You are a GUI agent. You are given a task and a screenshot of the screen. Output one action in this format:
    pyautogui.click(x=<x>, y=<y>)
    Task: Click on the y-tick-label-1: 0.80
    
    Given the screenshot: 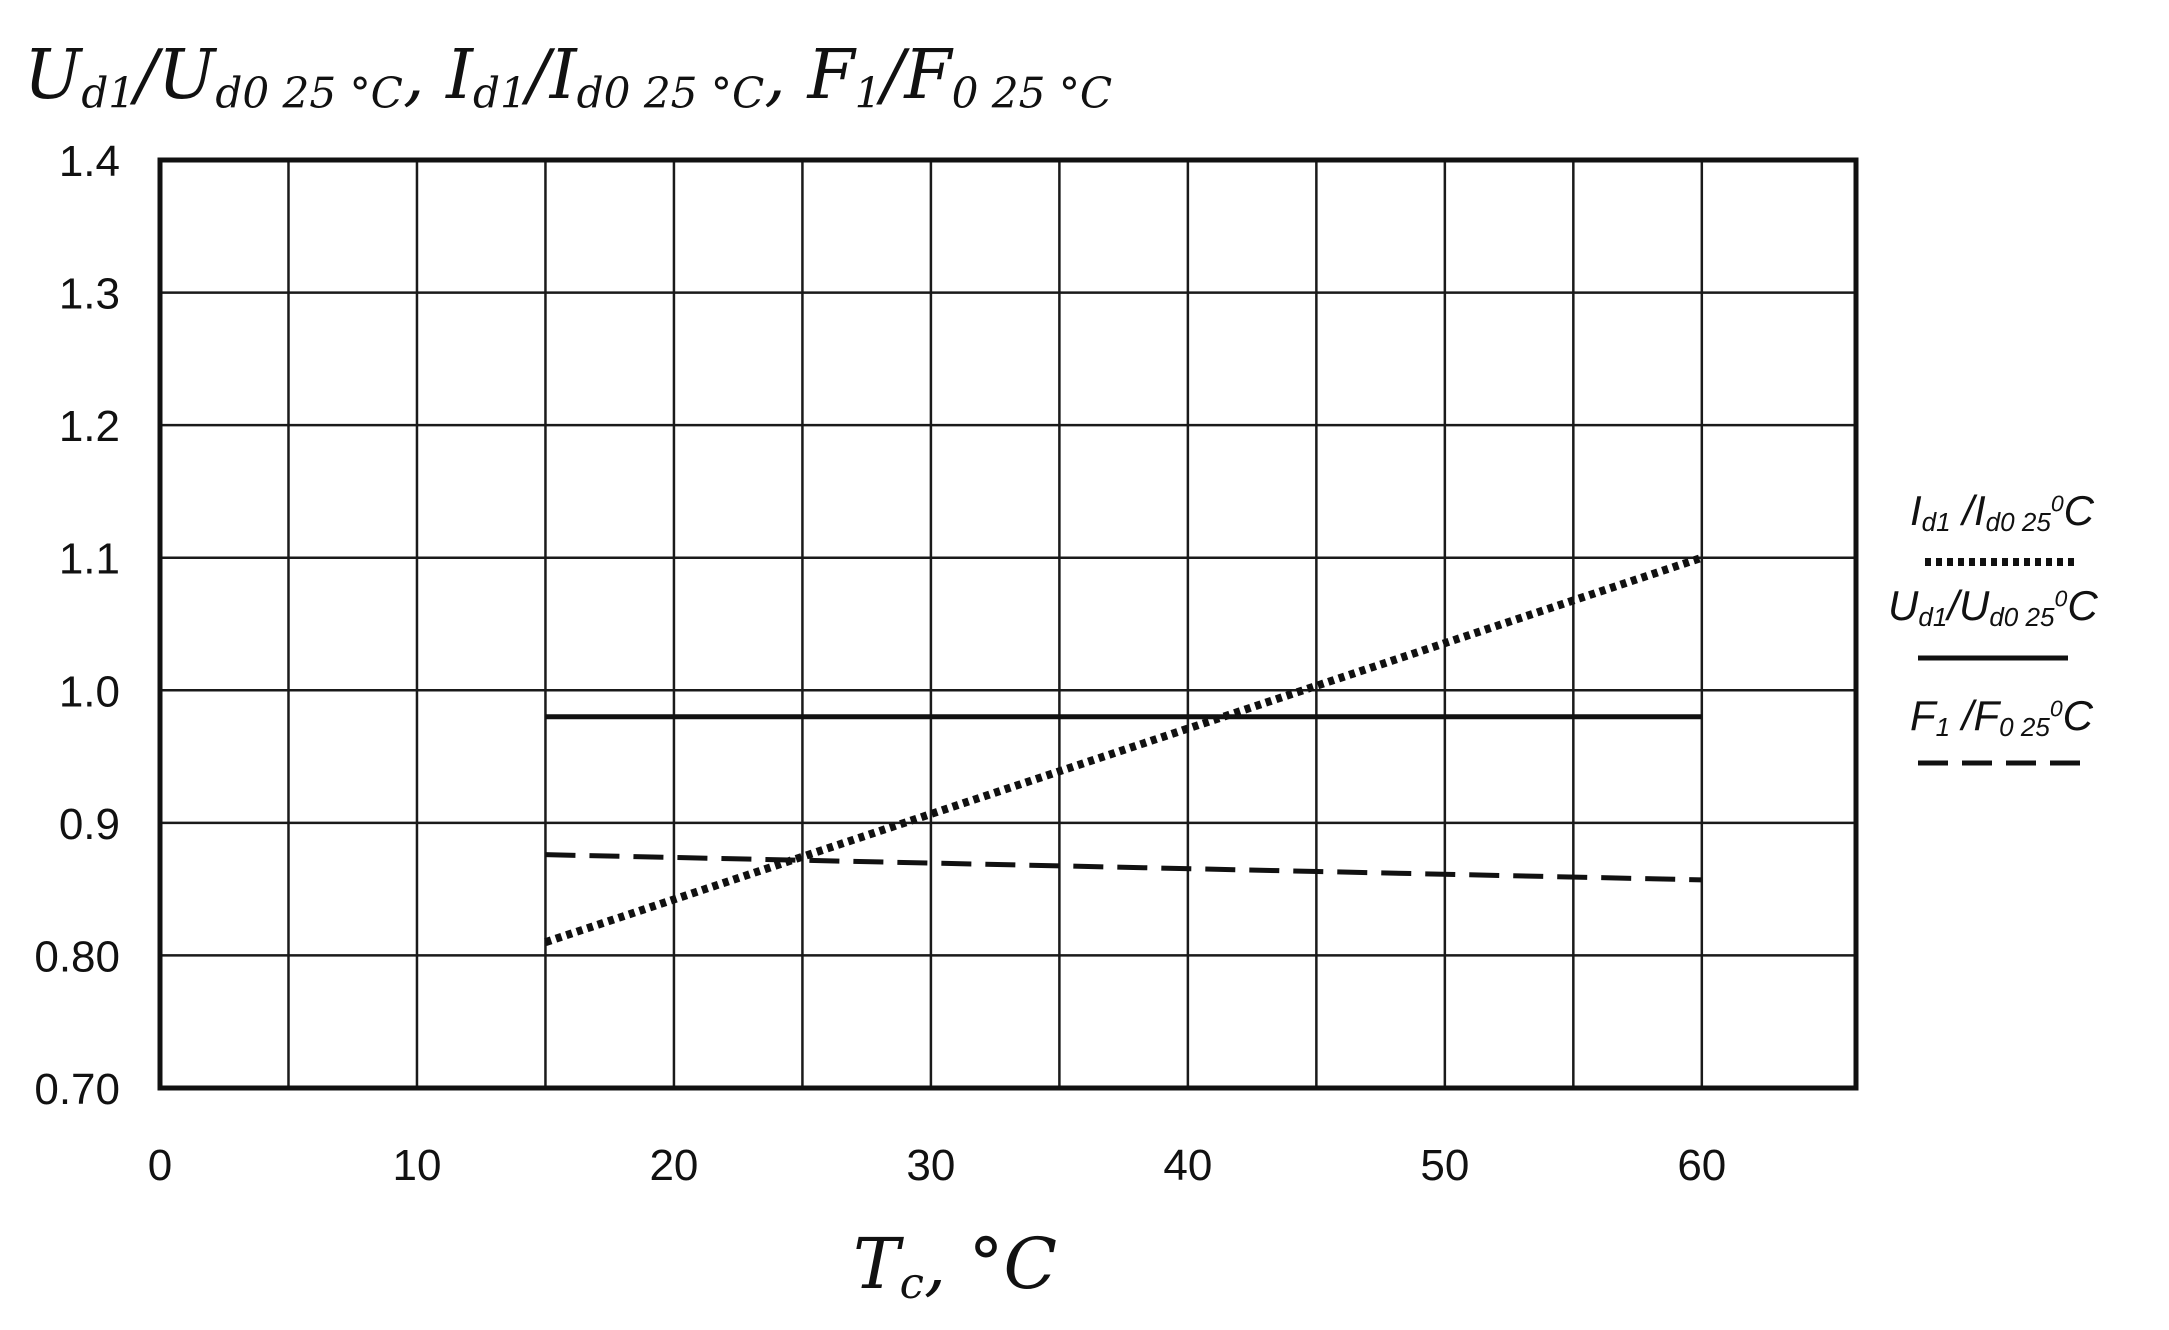 What is the action you would take?
    pyautogui.click(x=77, y=956)
    